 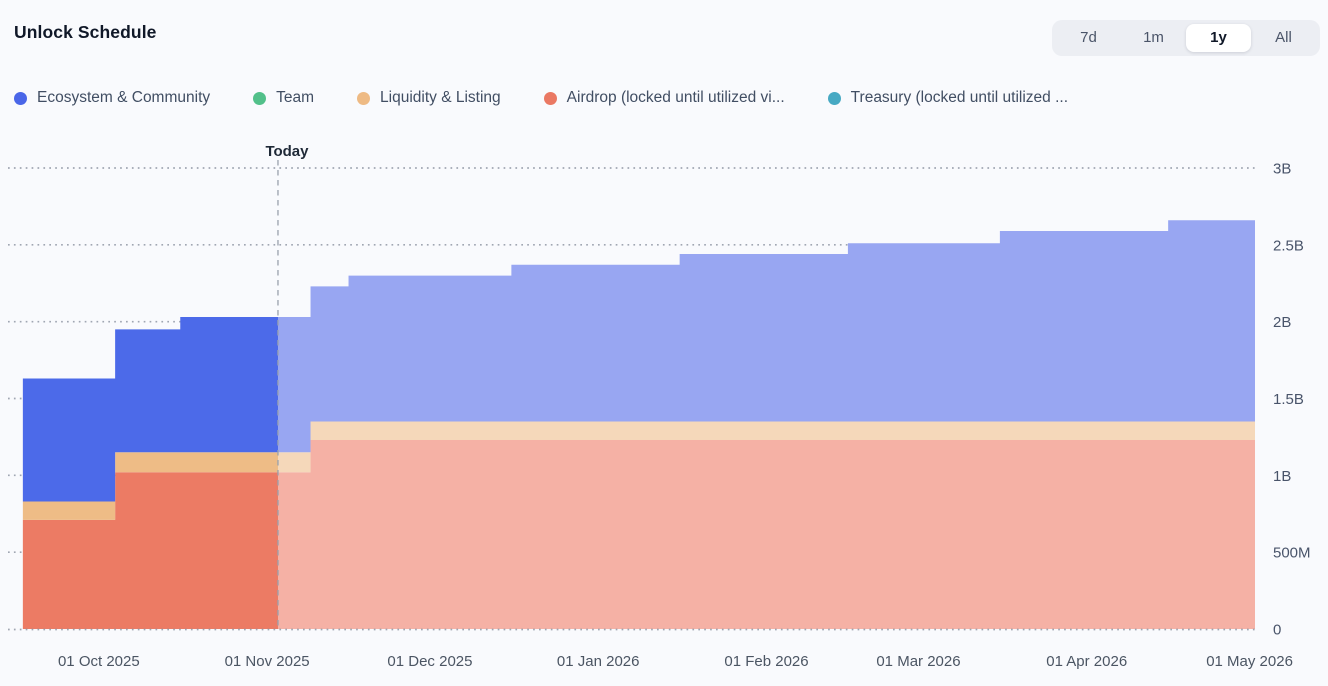 I want to click on x-tick-label: 01 Nov 2025, so click(x=267, y=661).